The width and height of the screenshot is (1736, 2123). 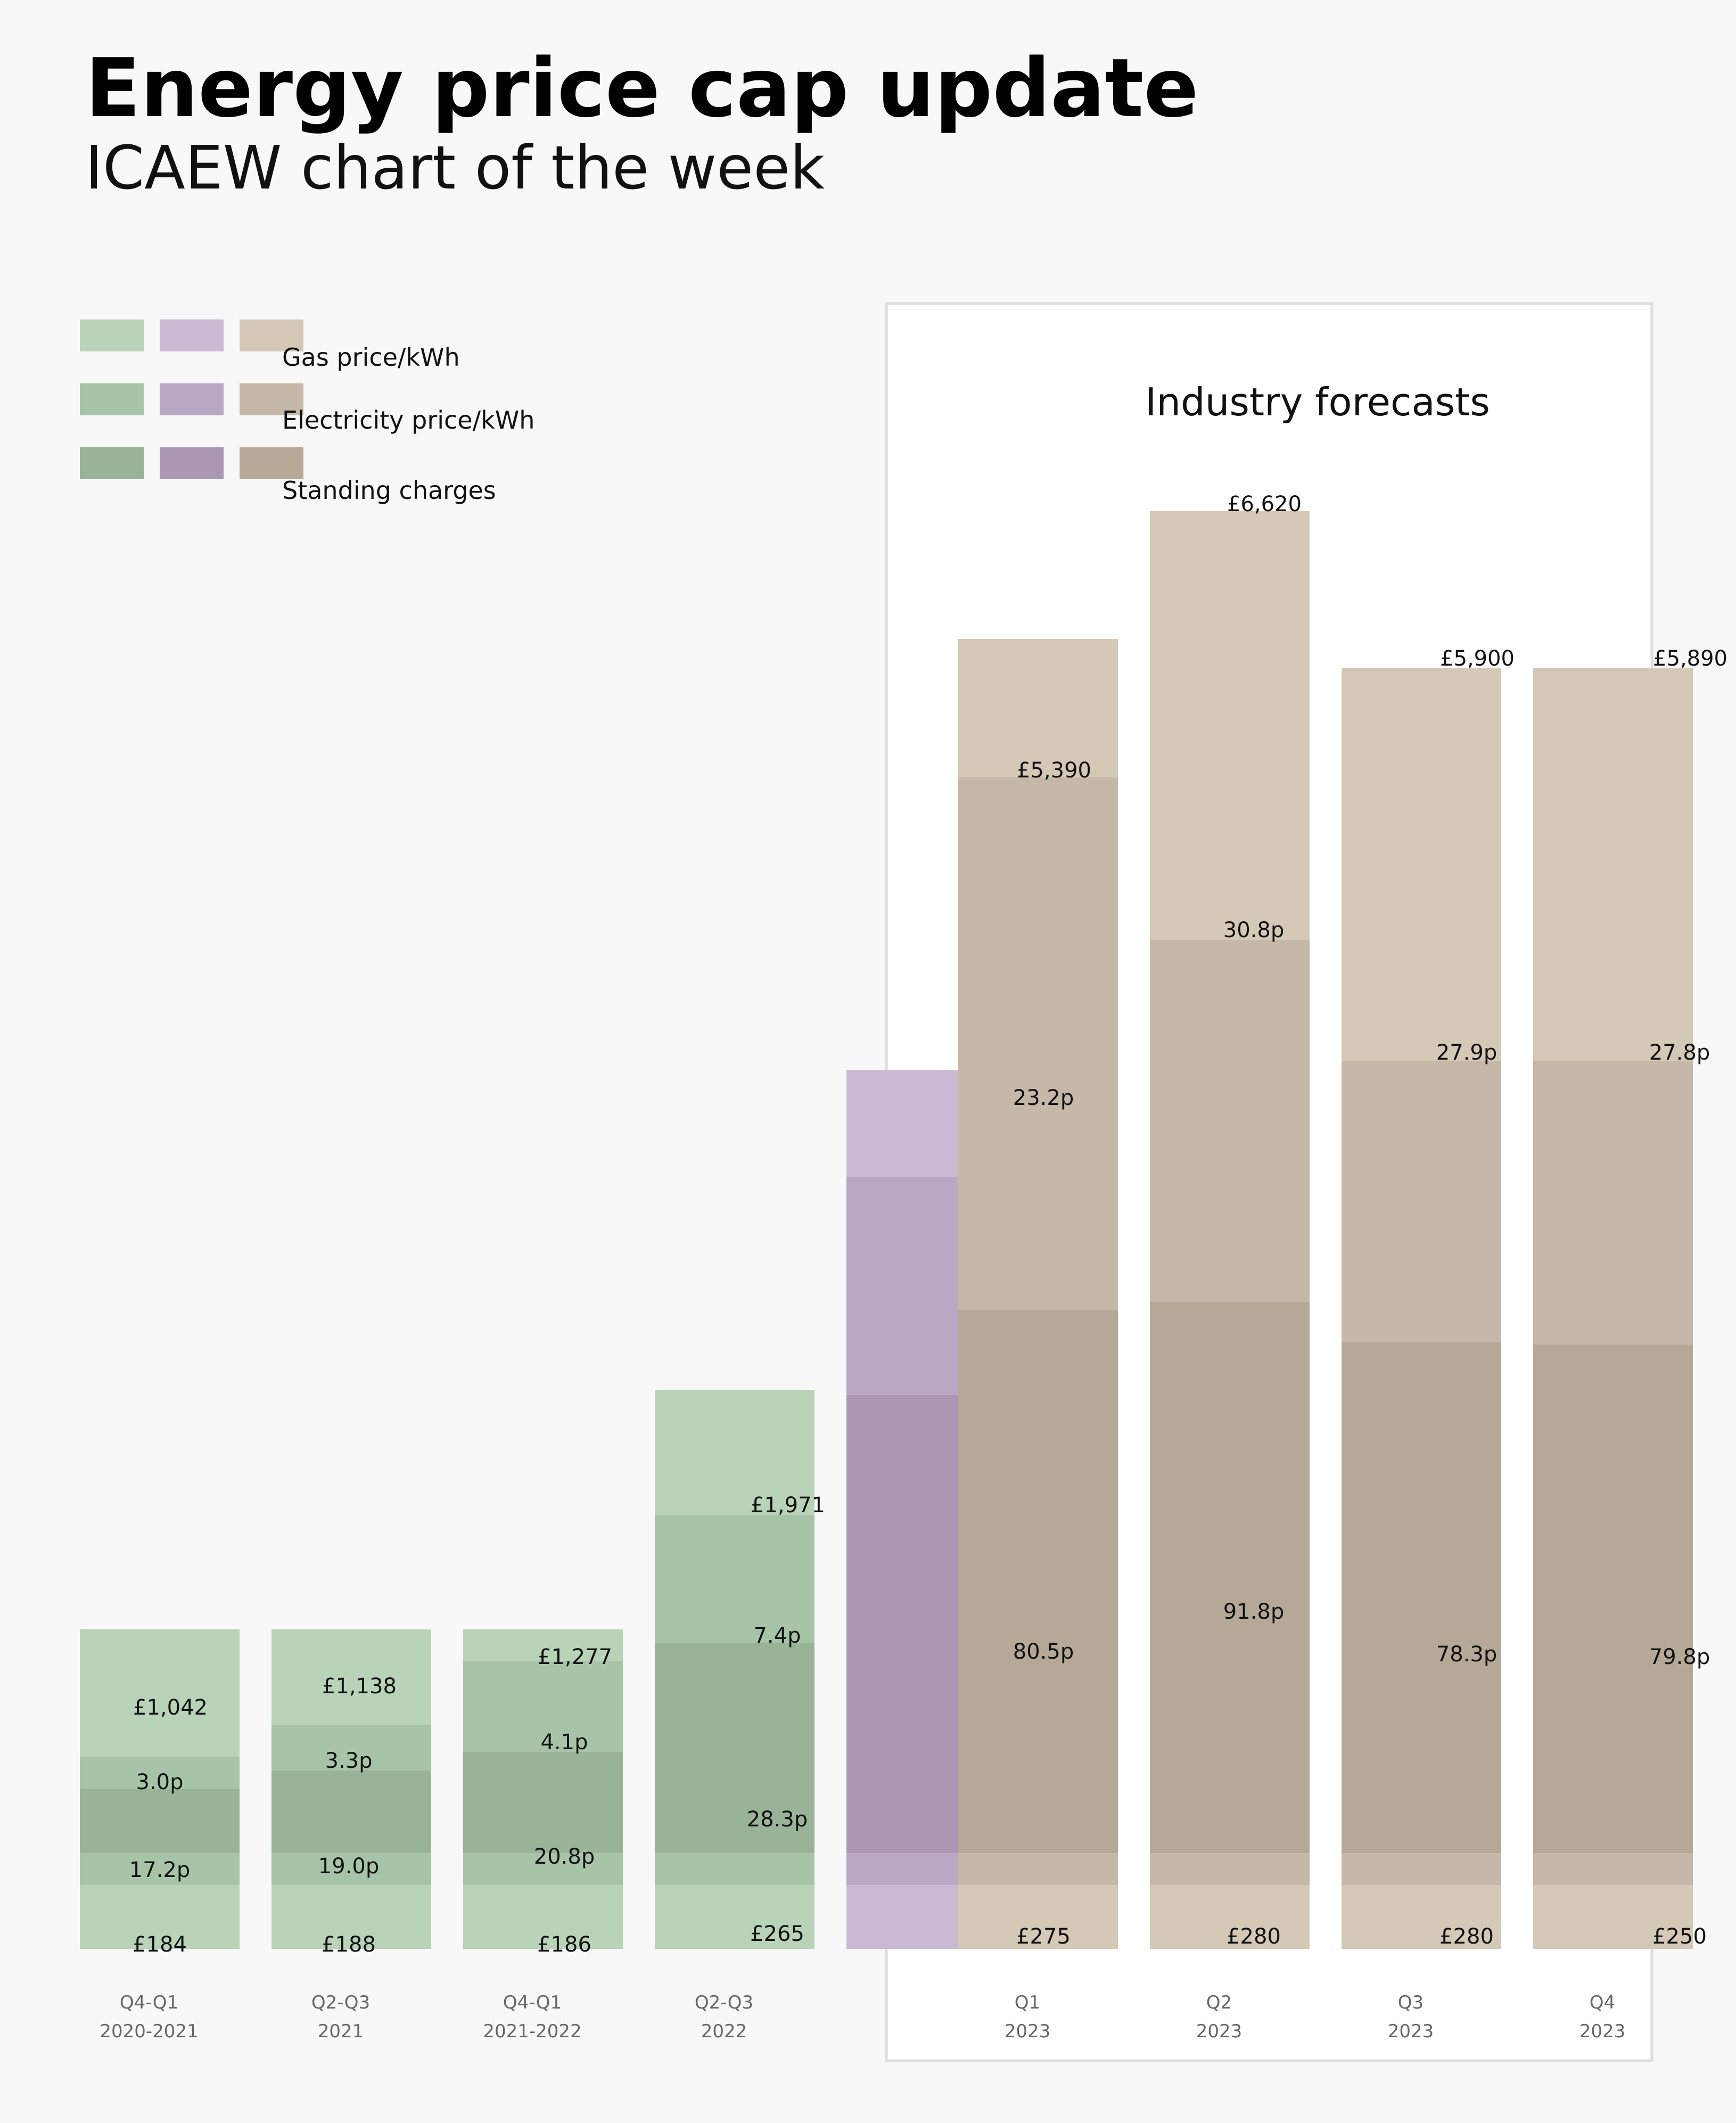 What do you see at coordinates (788, 1505) in the screenshot?
I see `annual-bill-label: £1,971` at bounding box center [788, 1505].